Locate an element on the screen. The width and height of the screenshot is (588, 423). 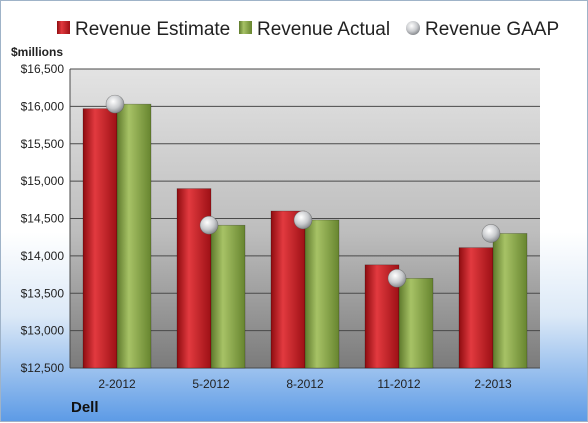
x-tick-label: 2-2012 is located at coordinates (117, 384).